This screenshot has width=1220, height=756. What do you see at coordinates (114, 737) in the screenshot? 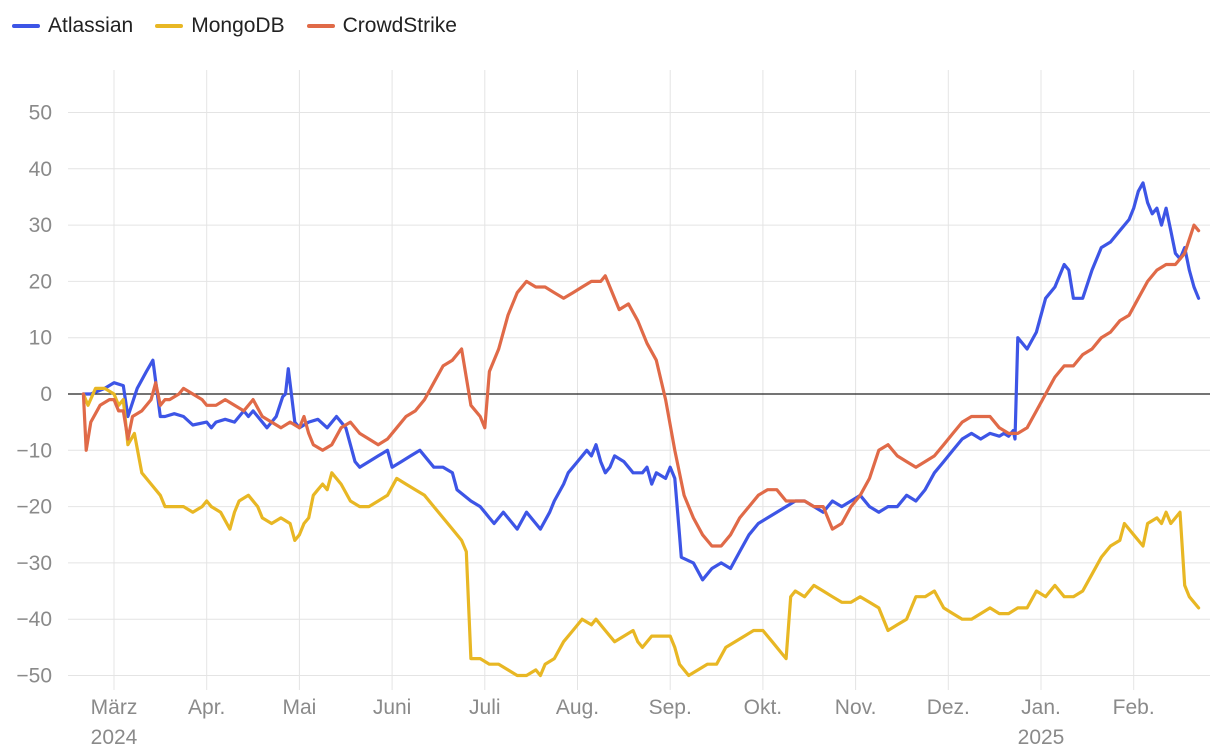
I see `x-tick-year-label: 2024` at bounding box center [114, 737].